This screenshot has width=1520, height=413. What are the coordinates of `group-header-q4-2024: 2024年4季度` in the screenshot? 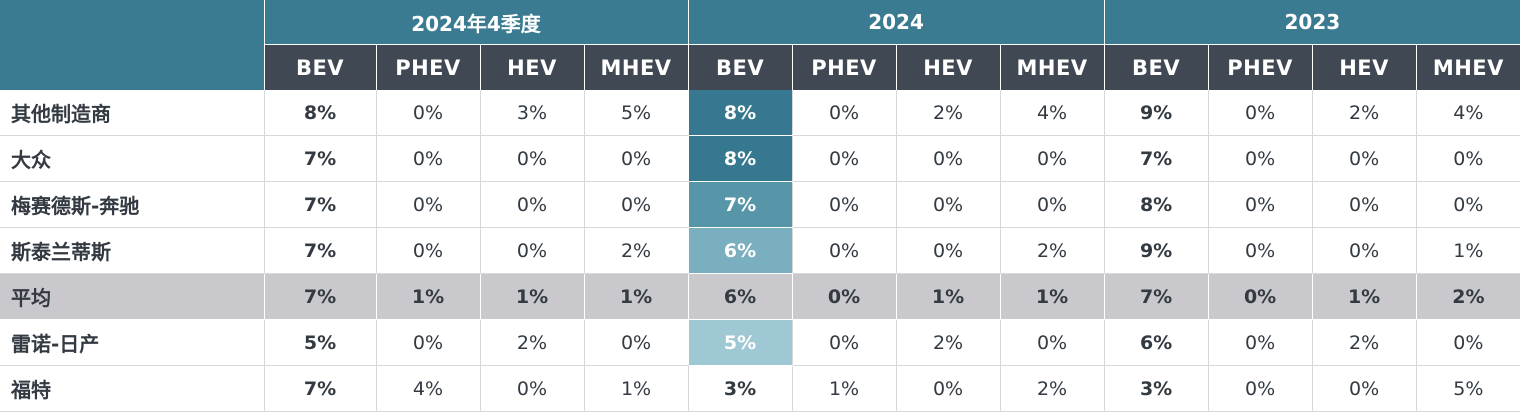 It's located at (476, 22).